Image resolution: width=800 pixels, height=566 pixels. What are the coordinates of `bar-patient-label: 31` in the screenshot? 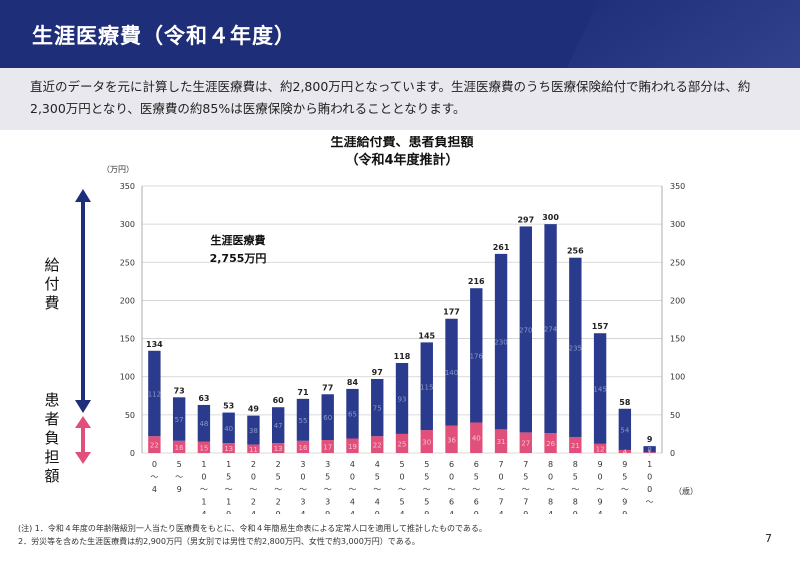 It's located at (501, 442).